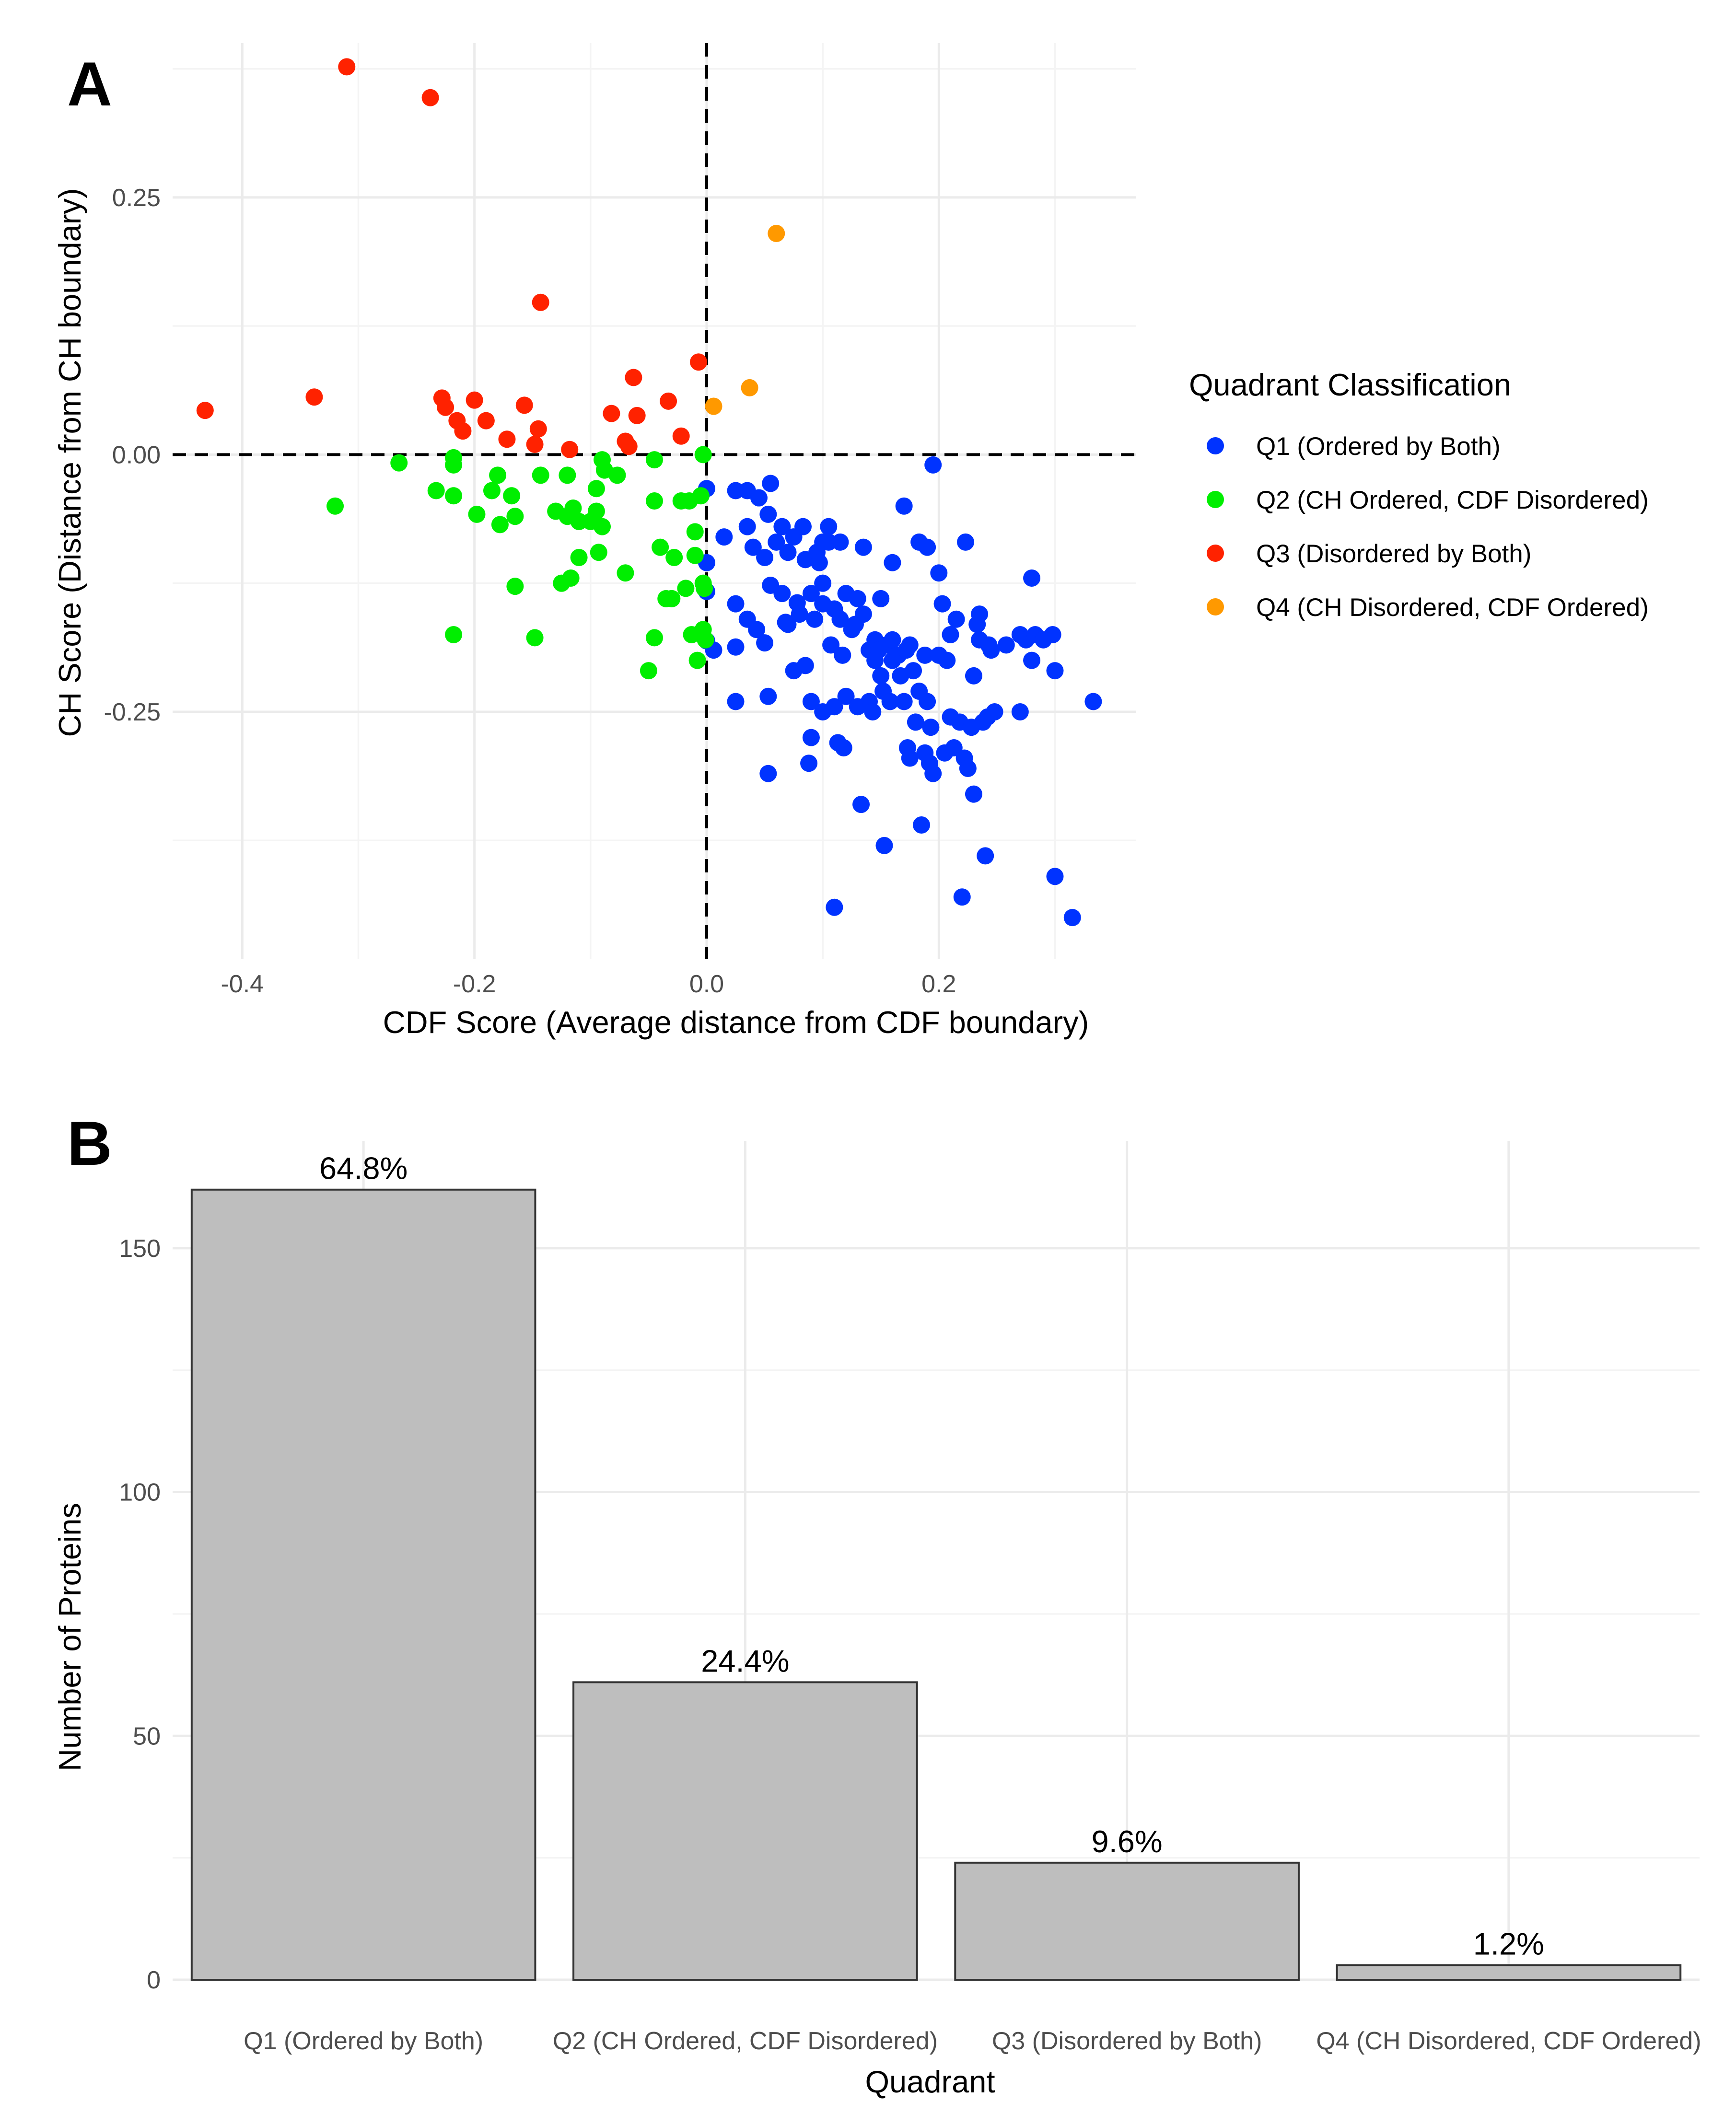  What do you see at coordinates (132, 455) in the screenshot?
I see `scatter-y-tick-labels: -0.25 0.00 0.25` at bounding box center [132, 455].